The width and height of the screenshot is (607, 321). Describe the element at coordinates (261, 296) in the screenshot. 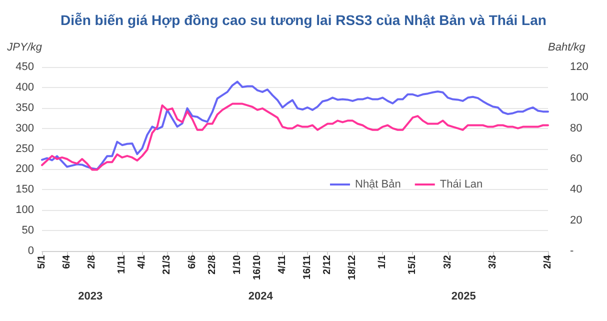

I see `text: 2024` at that location.